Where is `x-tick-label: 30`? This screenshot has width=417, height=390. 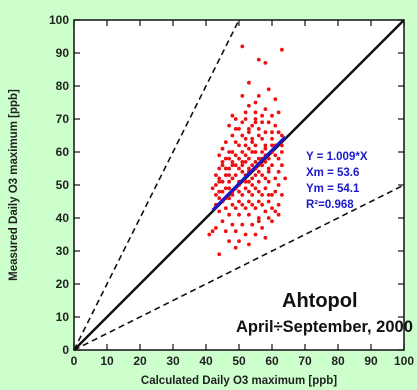 x-tick-label: 30 is located at coordinates (173, 361).